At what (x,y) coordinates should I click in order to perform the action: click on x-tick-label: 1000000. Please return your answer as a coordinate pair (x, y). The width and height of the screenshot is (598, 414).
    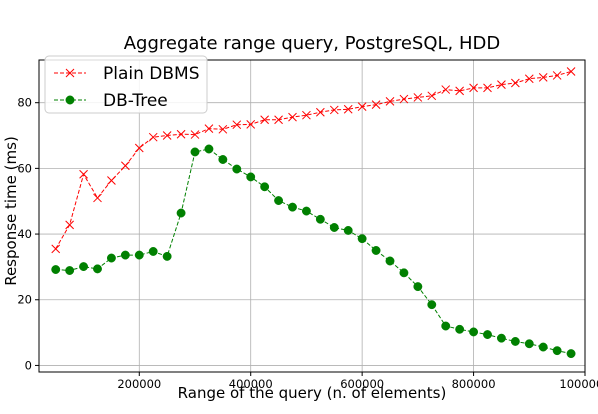
    Looking at the image, I should click on (578, 384).